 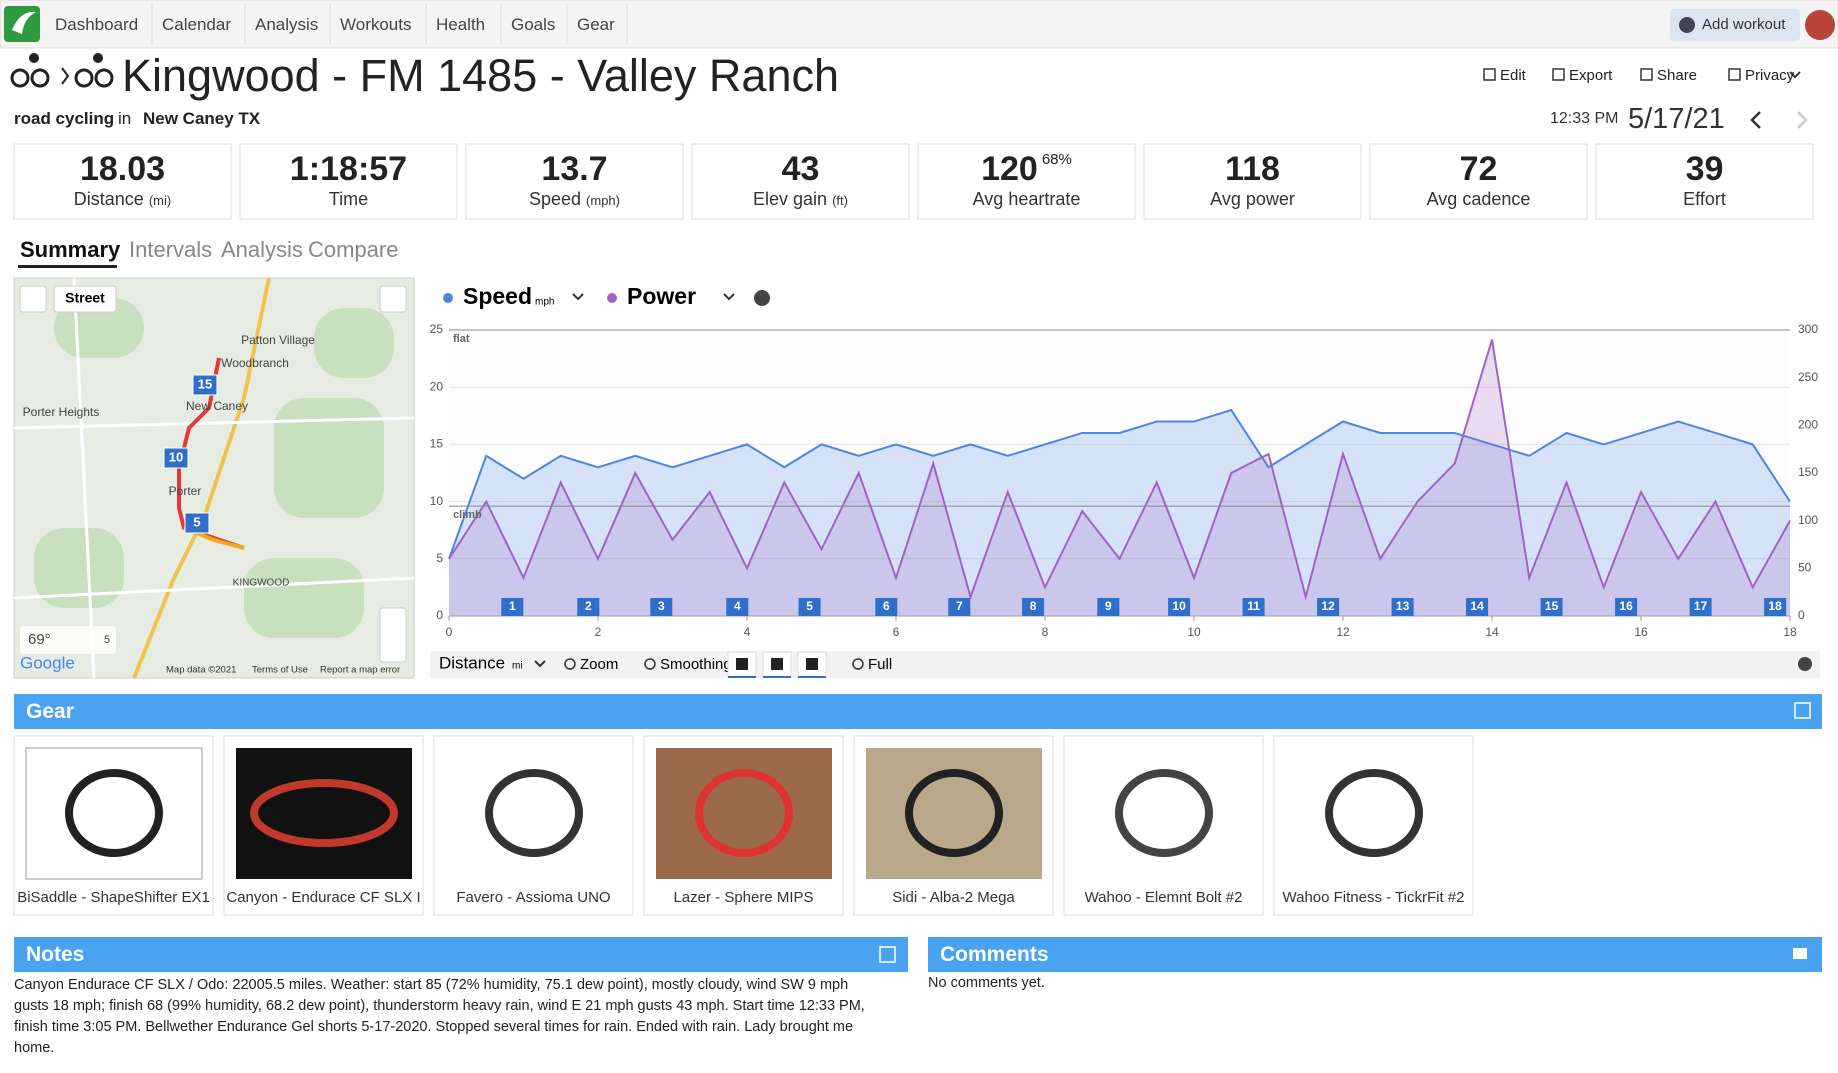 What do you see at coordinates (578, 297) in the screenshot?
I see `legend-chevron` at bounding box center [578, 297].